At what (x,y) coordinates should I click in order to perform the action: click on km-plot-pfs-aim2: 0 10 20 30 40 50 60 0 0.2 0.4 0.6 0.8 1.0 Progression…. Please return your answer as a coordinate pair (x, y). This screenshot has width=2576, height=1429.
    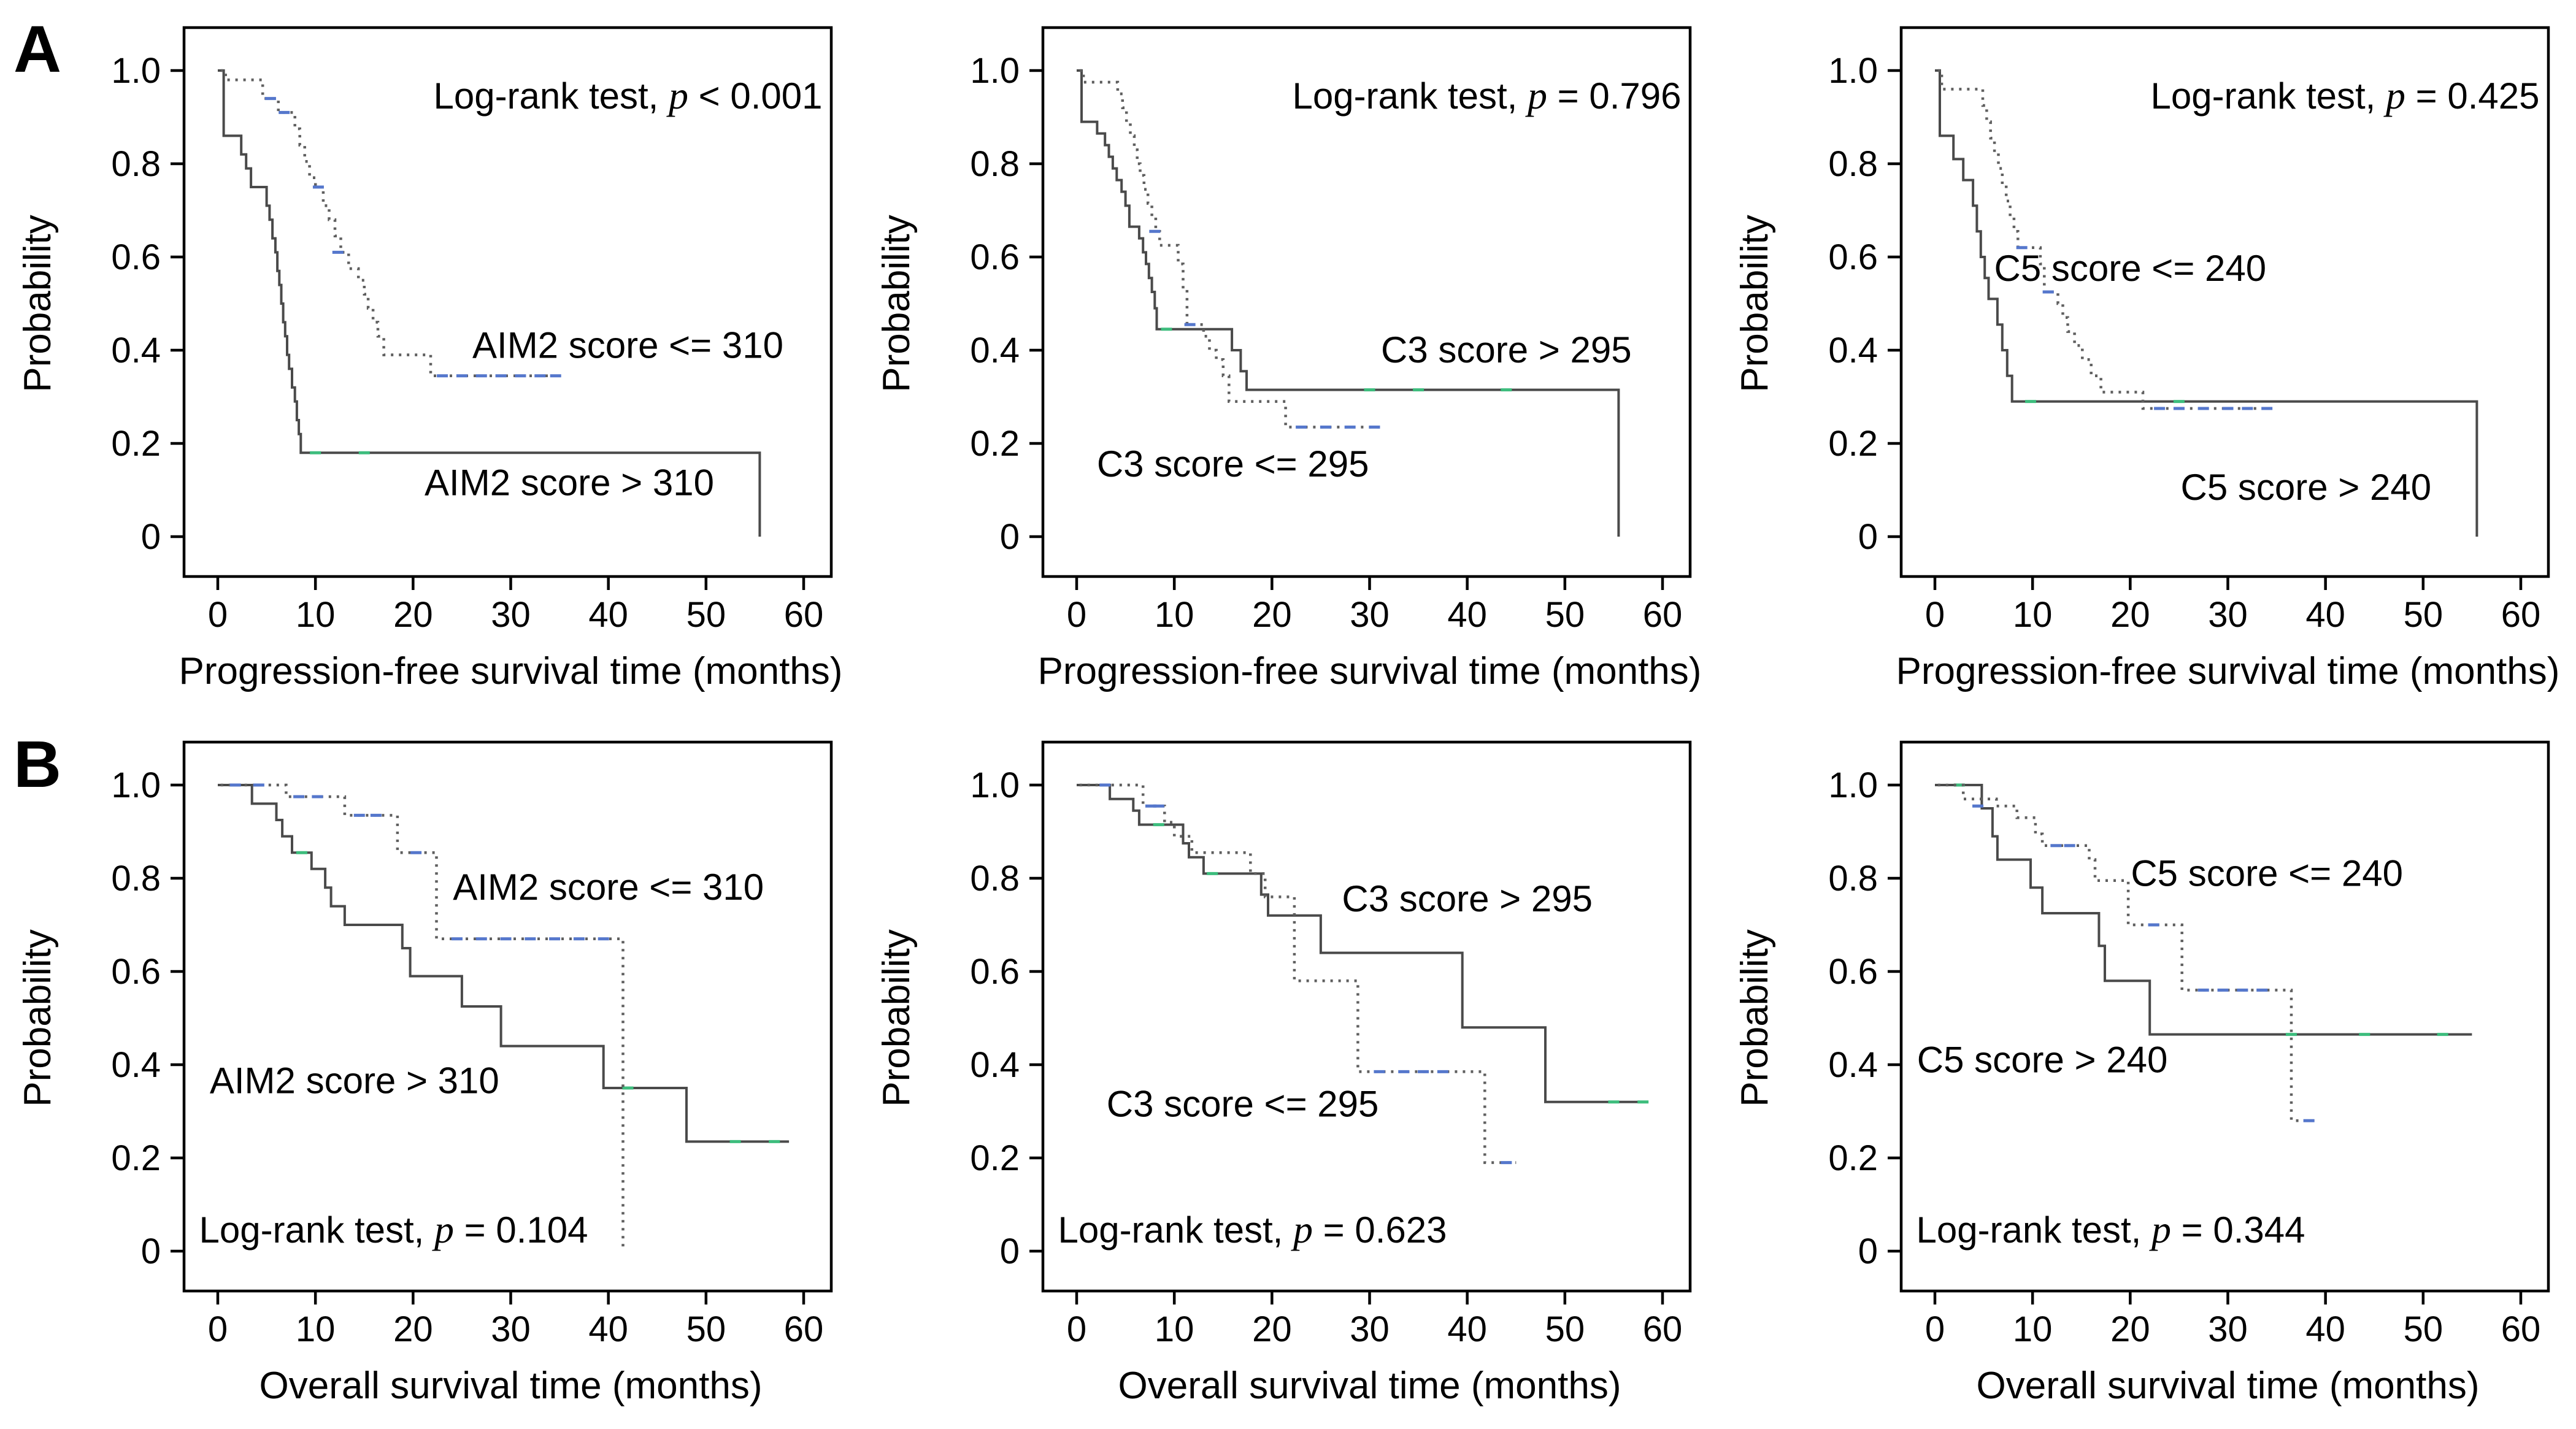
    Looking at the image, I should click on (430, 359).